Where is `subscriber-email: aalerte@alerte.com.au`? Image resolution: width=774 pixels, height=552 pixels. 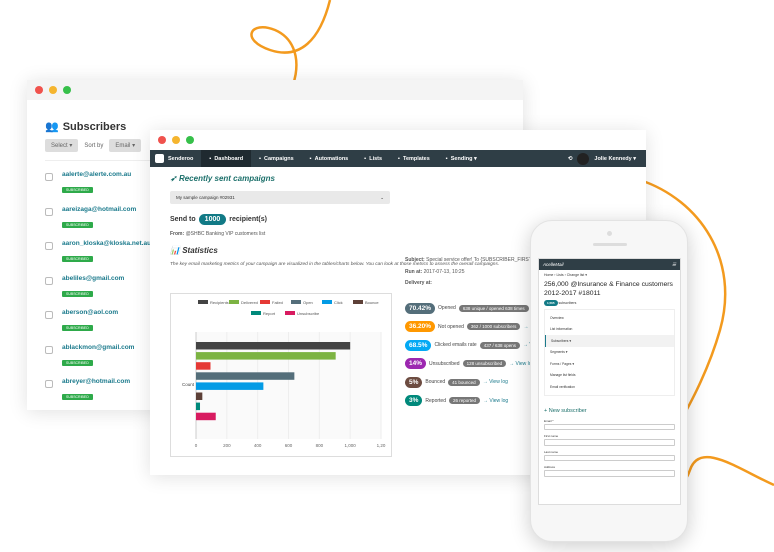
subscriber-email: aalerte@alerte.com.au is located at coordinates (97, 174).